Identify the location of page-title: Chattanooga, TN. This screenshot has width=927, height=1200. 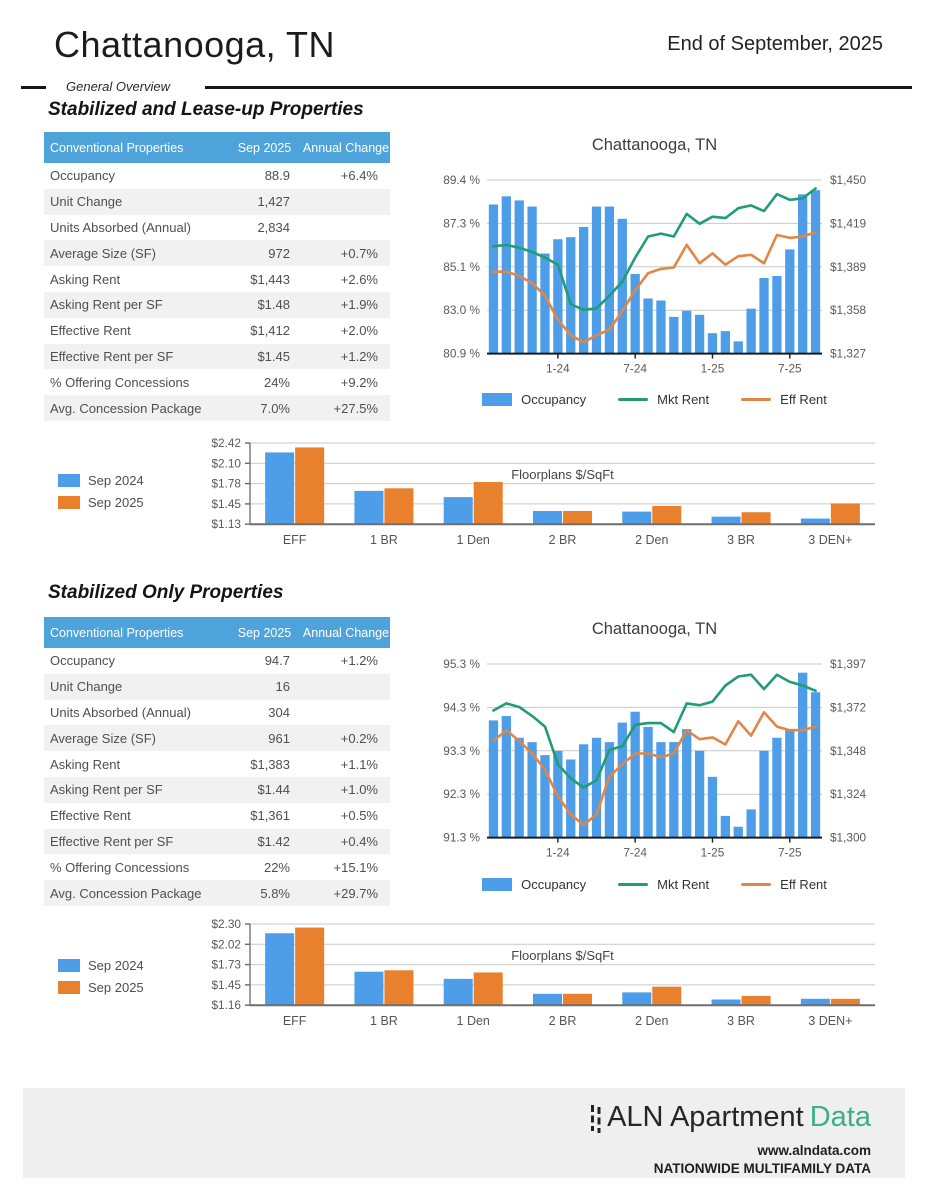
(195, 44).